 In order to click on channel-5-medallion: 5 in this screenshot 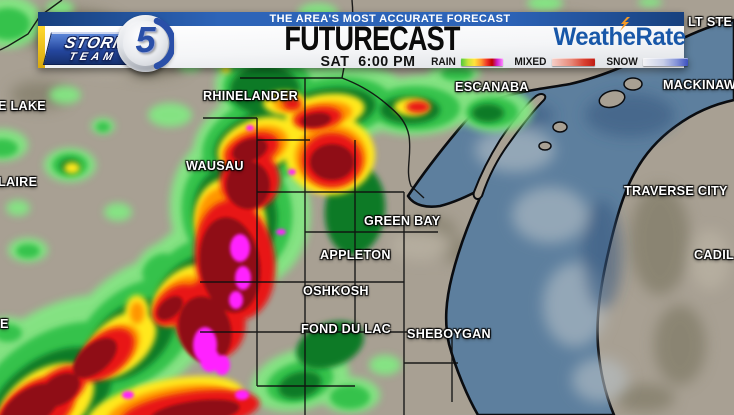, I will do `click(145, 43)`.